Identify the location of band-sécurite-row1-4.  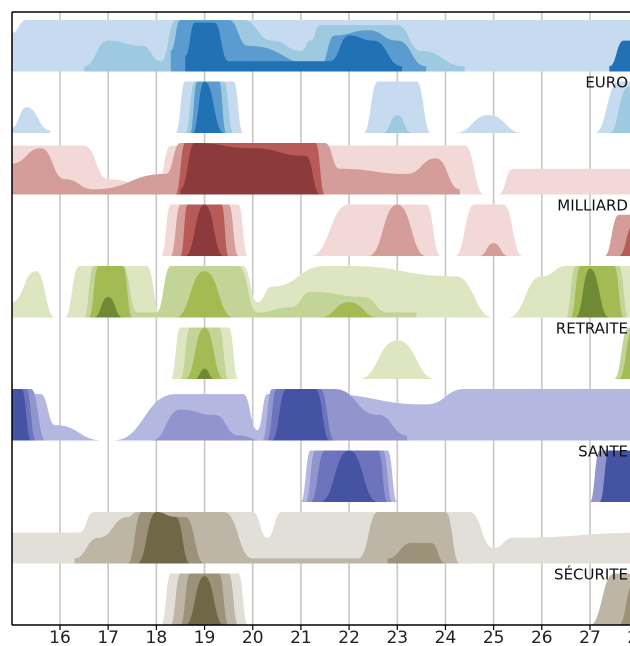
(164, 538).